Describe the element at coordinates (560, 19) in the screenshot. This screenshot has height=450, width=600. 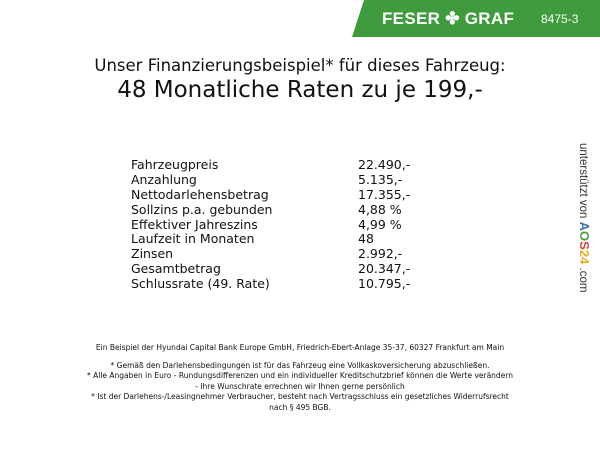
I see `vehicle-code: 8475-3` at that location.